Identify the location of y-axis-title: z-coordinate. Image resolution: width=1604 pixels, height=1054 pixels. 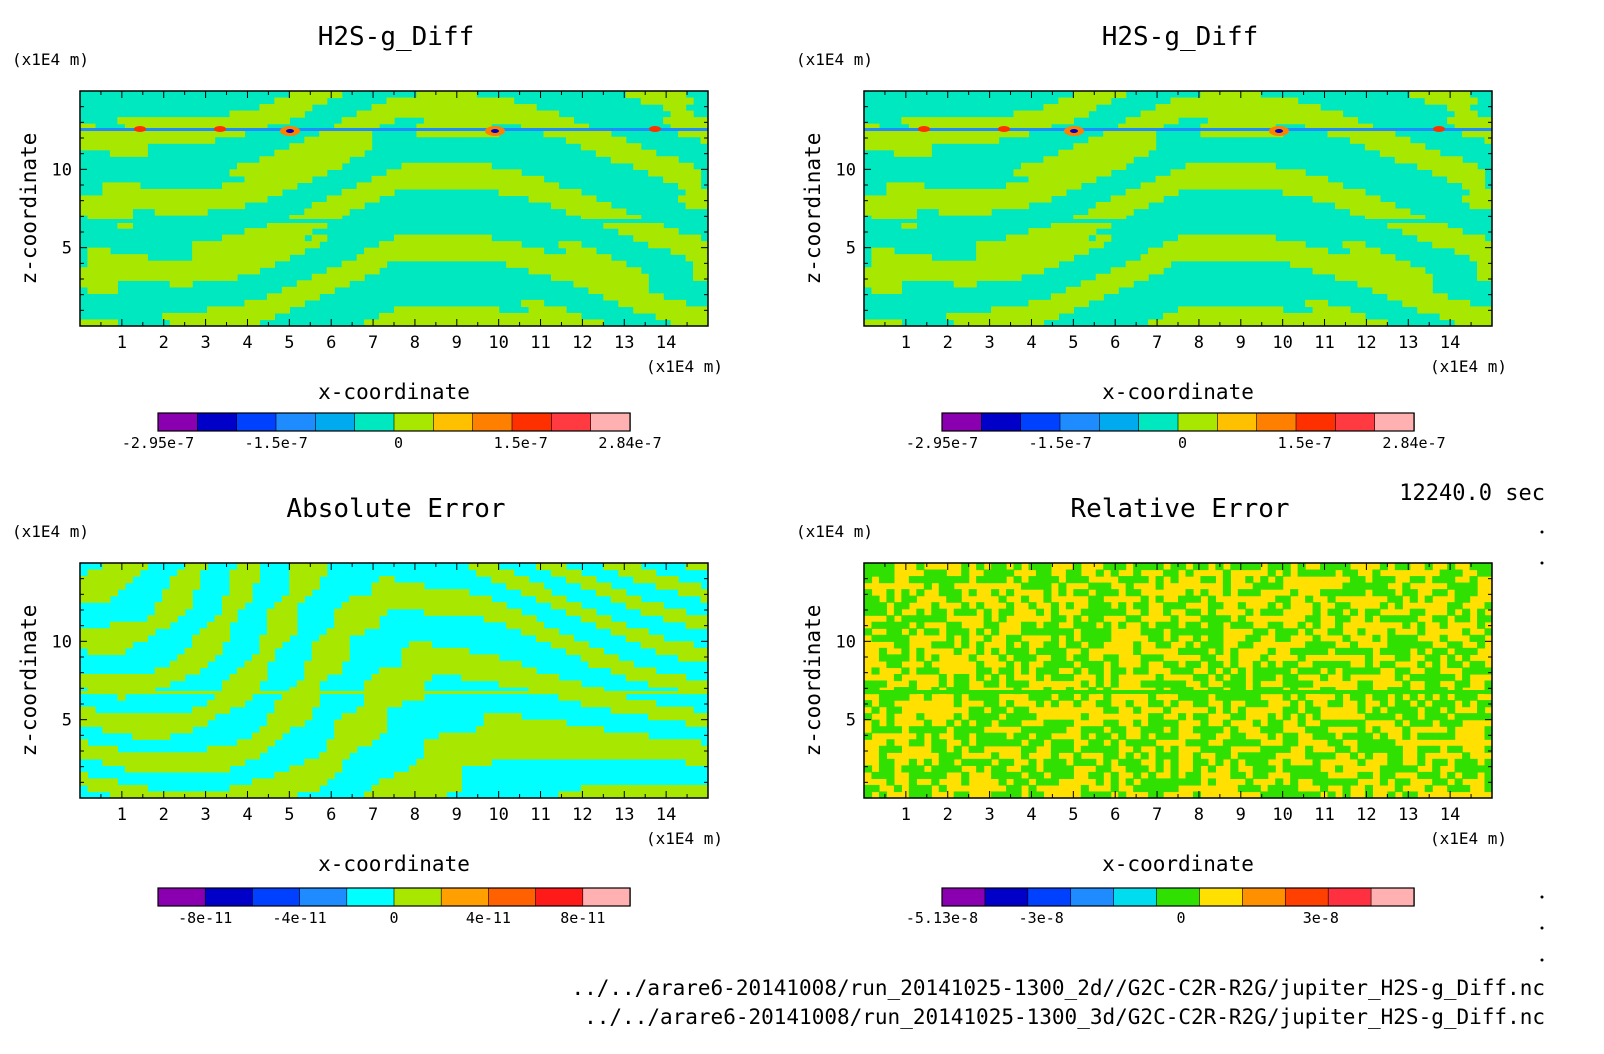
(29, 681).